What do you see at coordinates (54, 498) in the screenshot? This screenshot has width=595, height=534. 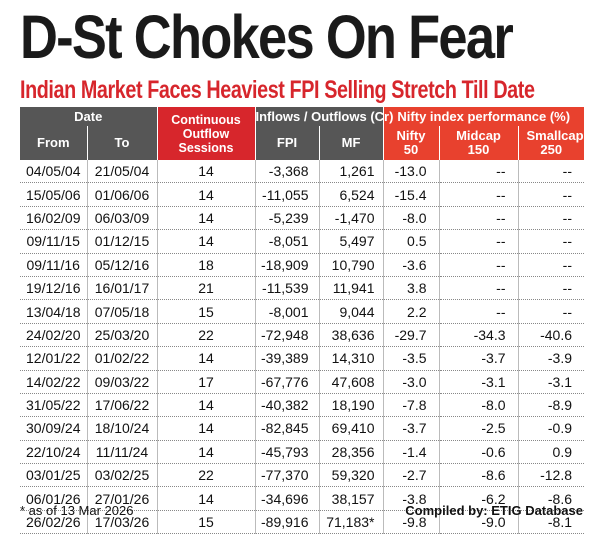 I see `cell-from: 06/01/26` at bounding box center [54, 498].